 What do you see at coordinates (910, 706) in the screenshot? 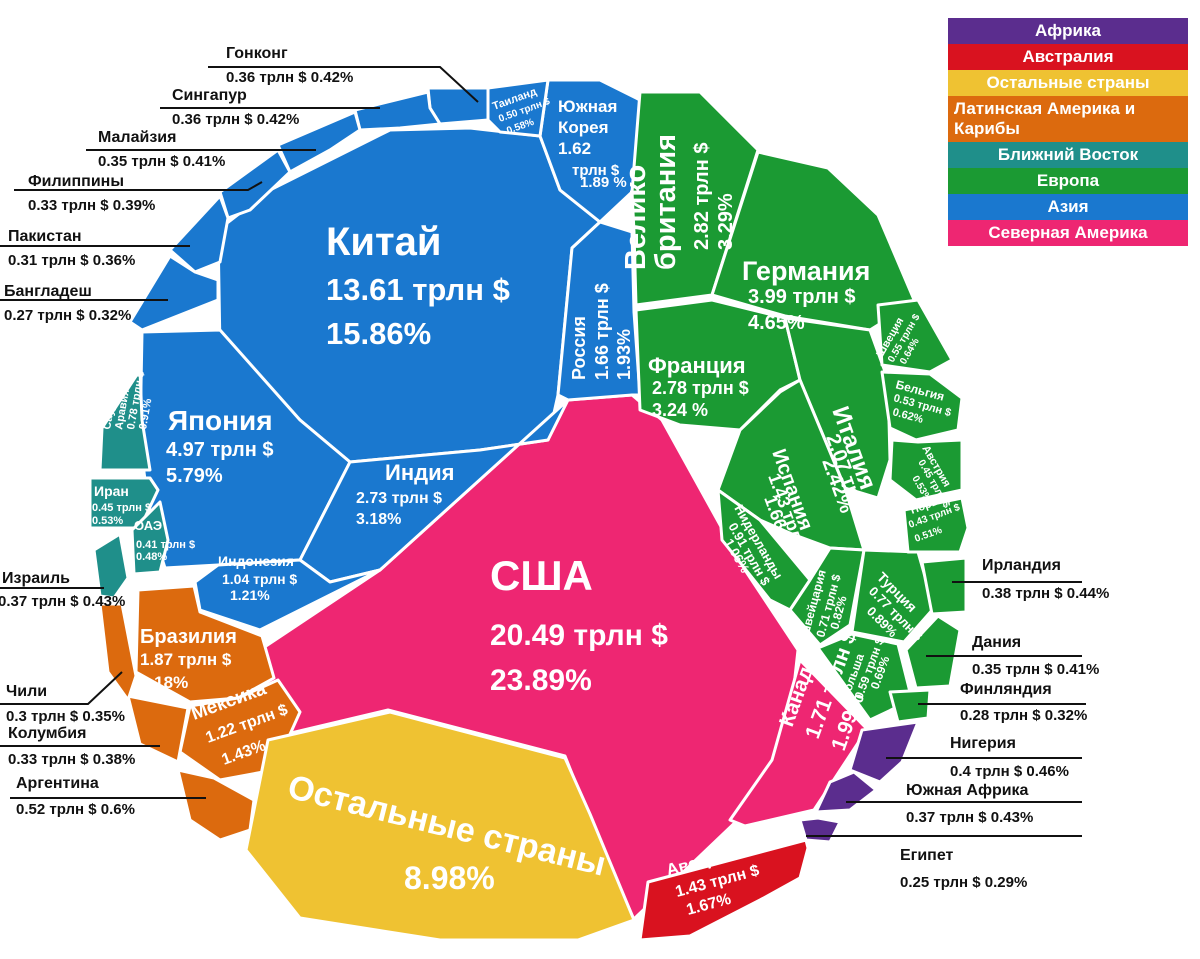
I see `cell-finlyandiya` at bounding box center [910, 706].